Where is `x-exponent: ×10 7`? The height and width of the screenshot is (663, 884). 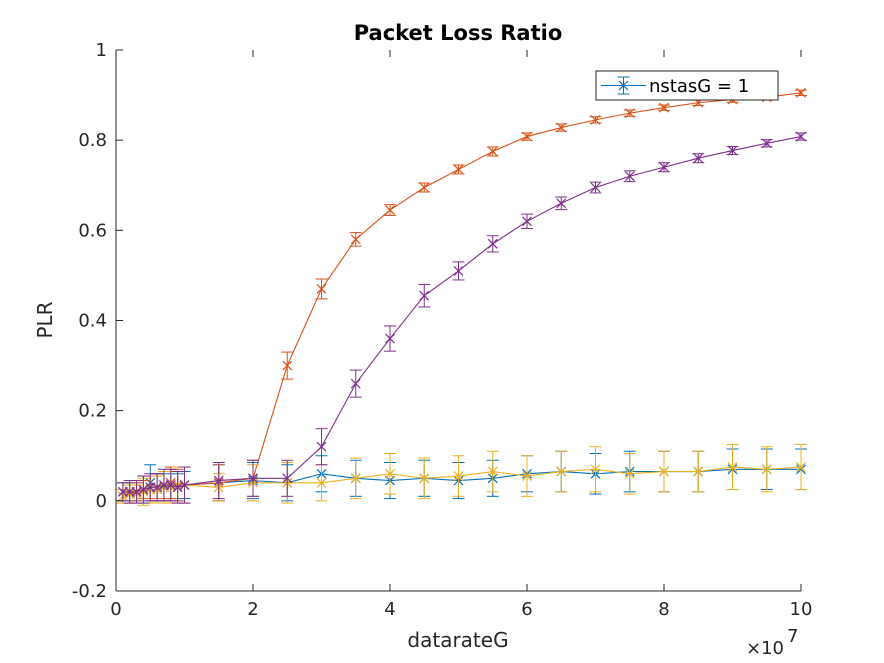
x-exponent: ×10 7 is located at coordinates (772, 642).